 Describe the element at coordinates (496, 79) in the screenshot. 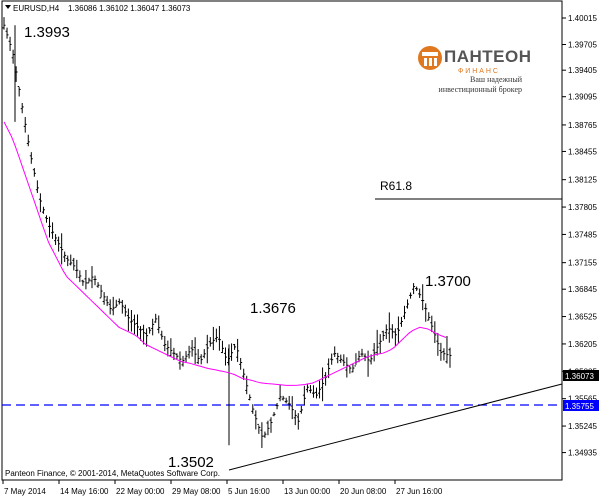

I see `logo-tagline-1: Ваш надежный` at that location.